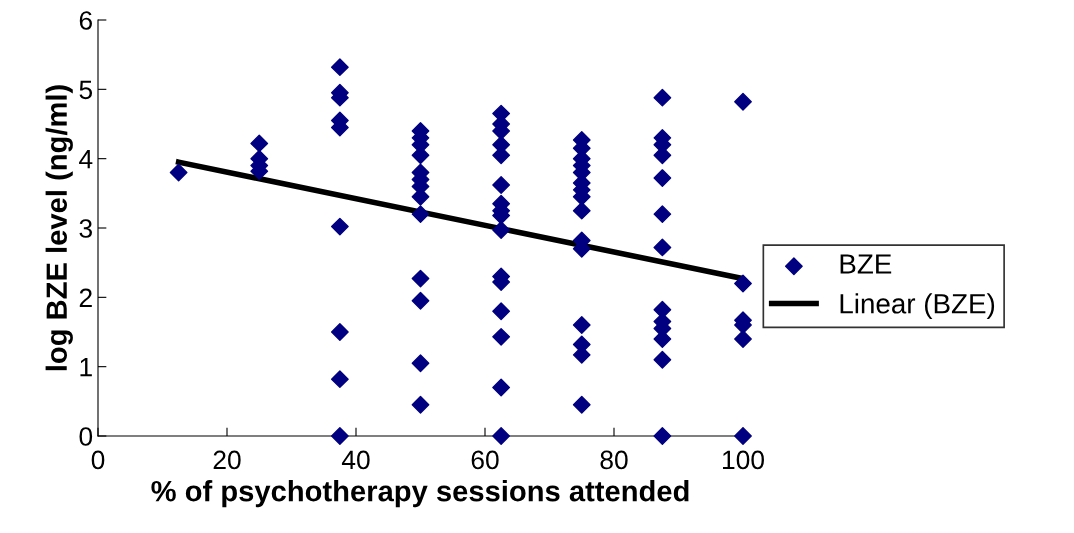 The width and height of the screenshot is (1074, 533). Describe the element at coordinates (85, 20) in the screenshot. I see `y-tick-label: 6` at that location.